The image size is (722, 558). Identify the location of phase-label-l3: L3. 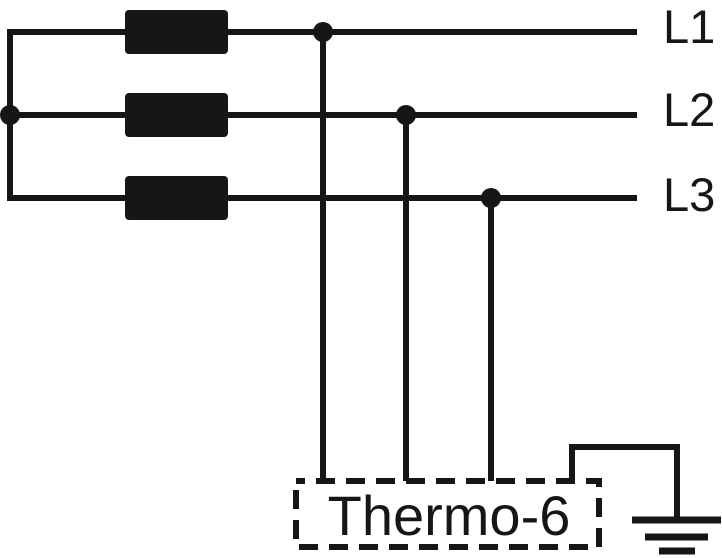
(689, 194).